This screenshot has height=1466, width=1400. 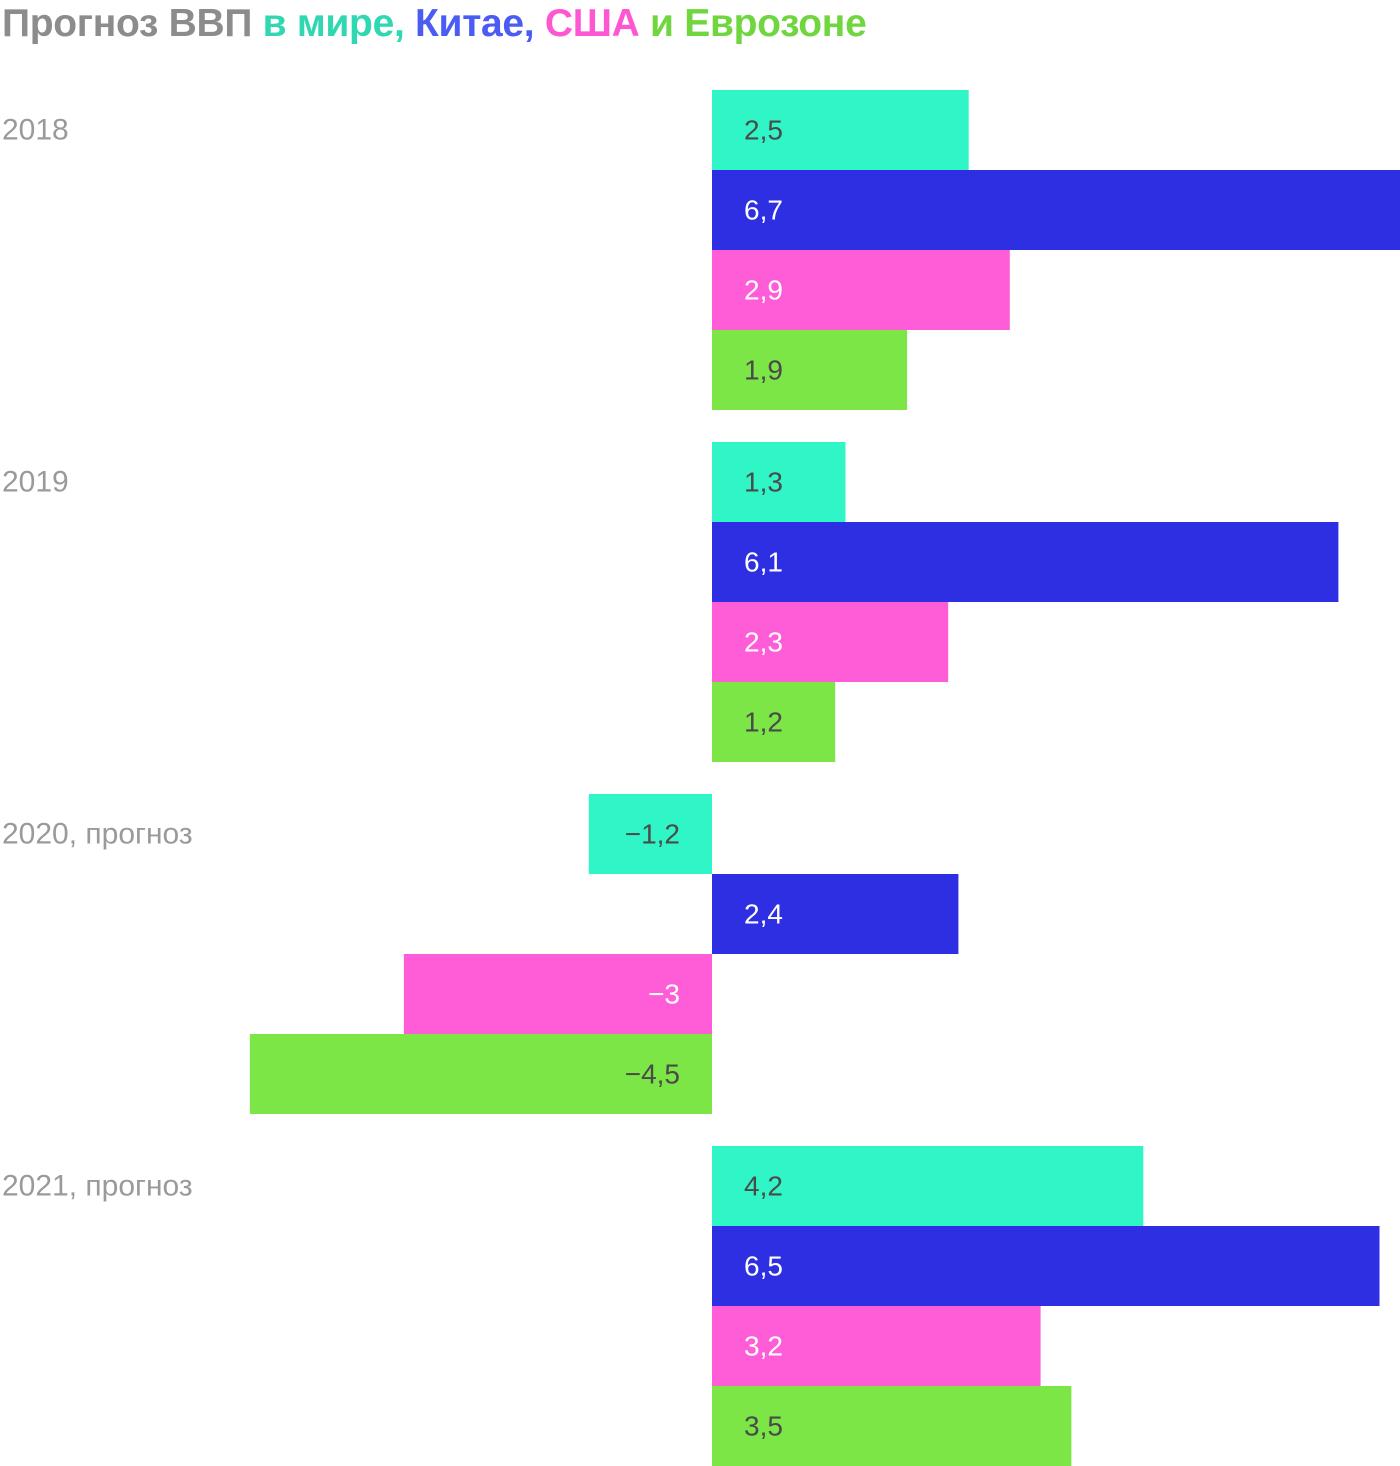 What do you see at coordinates (97, 834) in the screenshot?
I see `category-label: 2020, прогноз` at bounding box center [97, 834].